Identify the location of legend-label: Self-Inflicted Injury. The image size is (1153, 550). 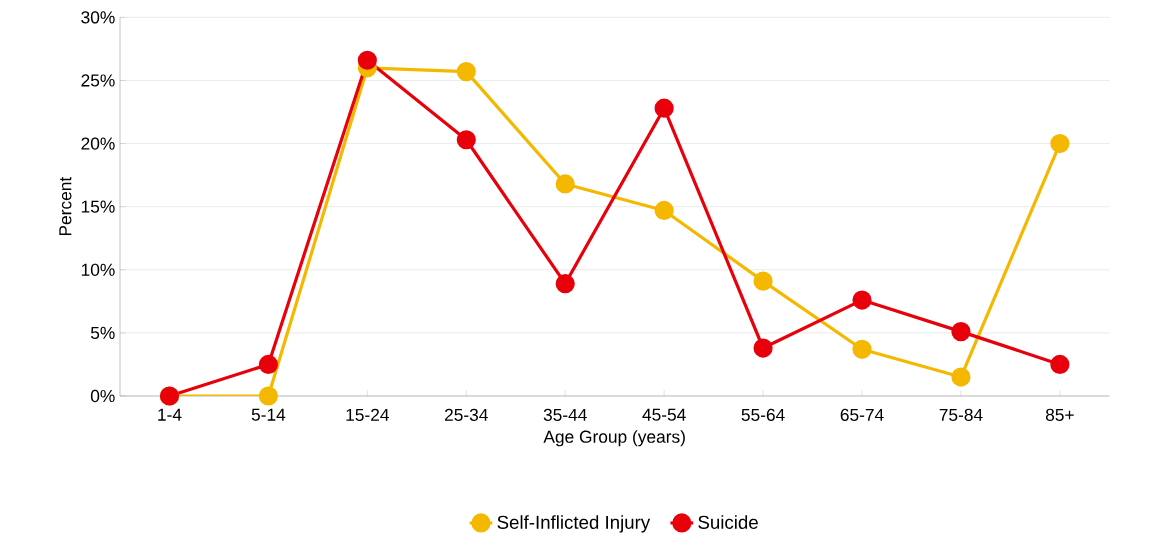
(574, 524).